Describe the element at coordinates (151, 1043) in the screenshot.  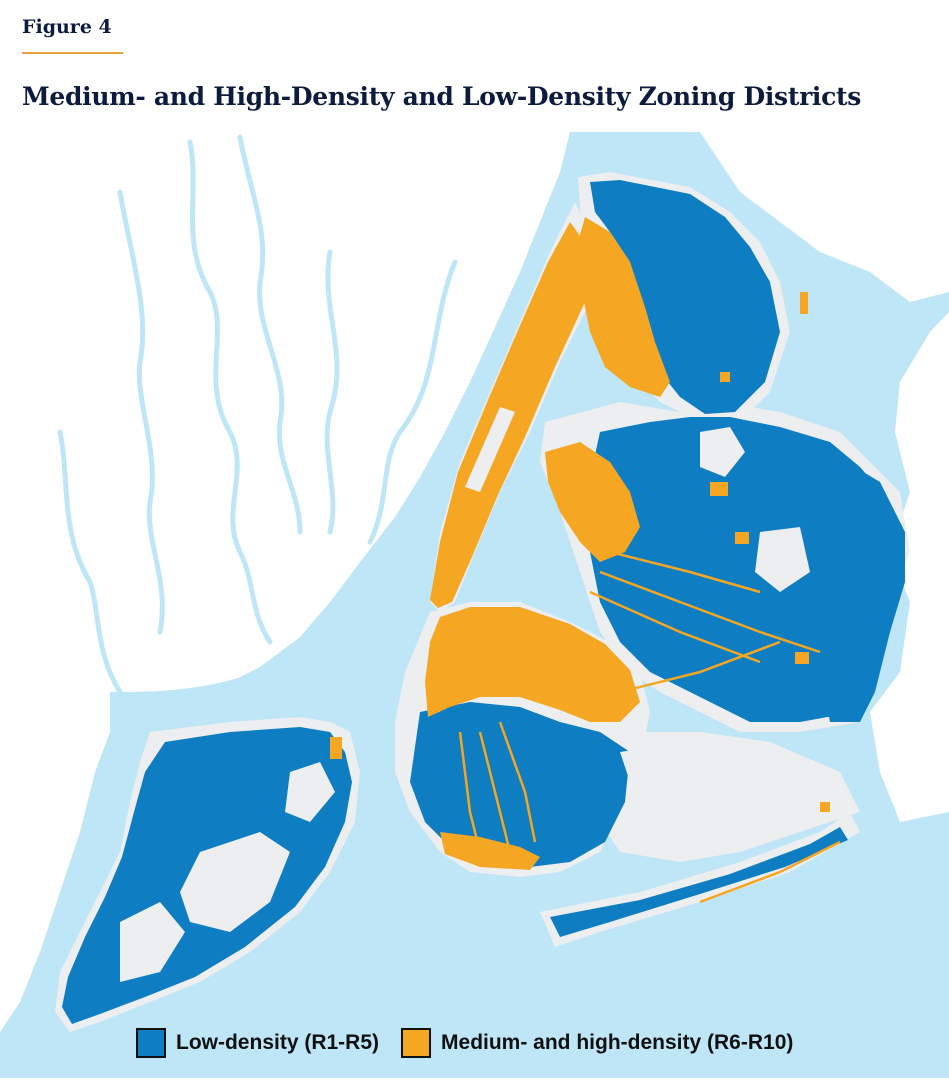
I see `legend-swatch-low-density` at that location.